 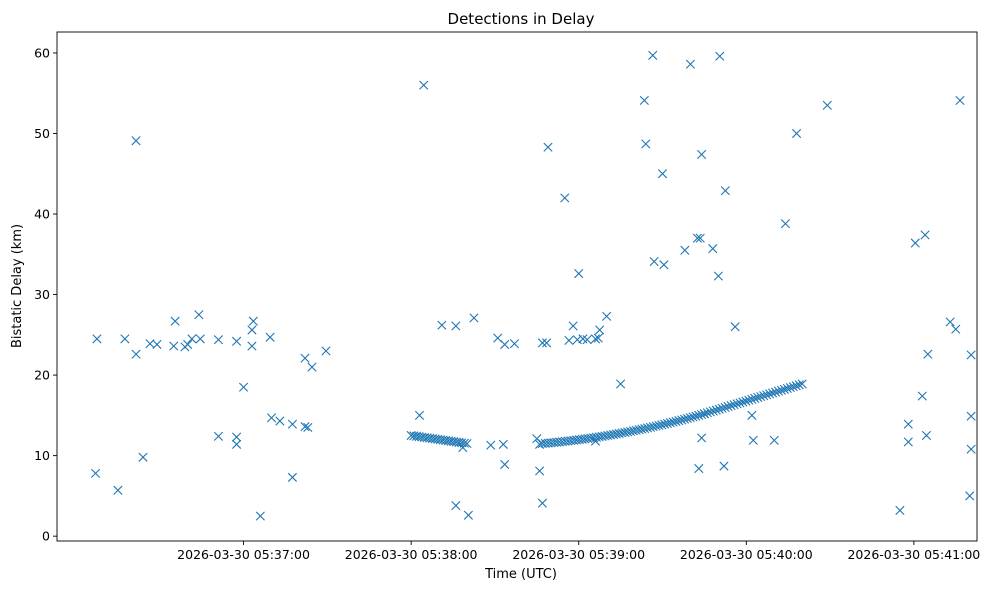 I want to click on y-tick-label: 0, so click(x=46, y=536).